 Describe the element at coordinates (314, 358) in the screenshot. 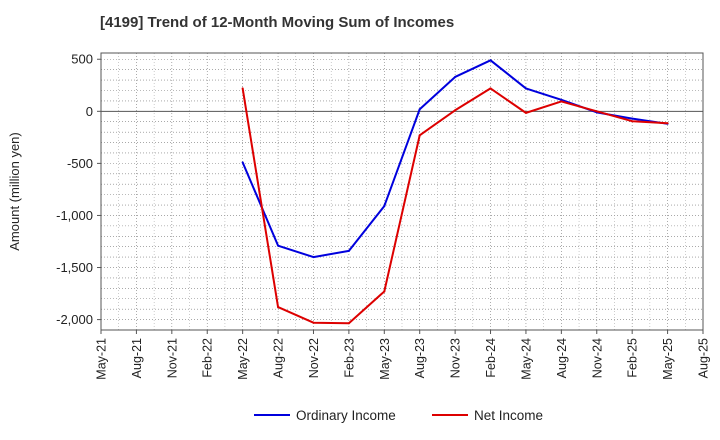

I see `x-tick-label: Nov-22` at that location.